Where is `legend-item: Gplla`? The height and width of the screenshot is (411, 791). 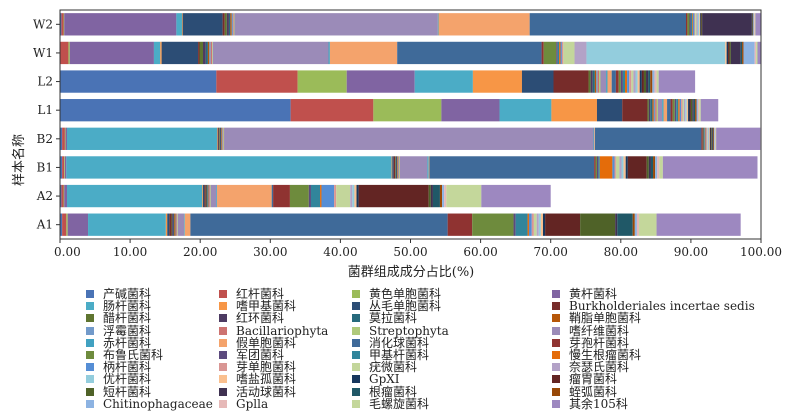
legend-item: Gplla is located at coordinates (243, 404).